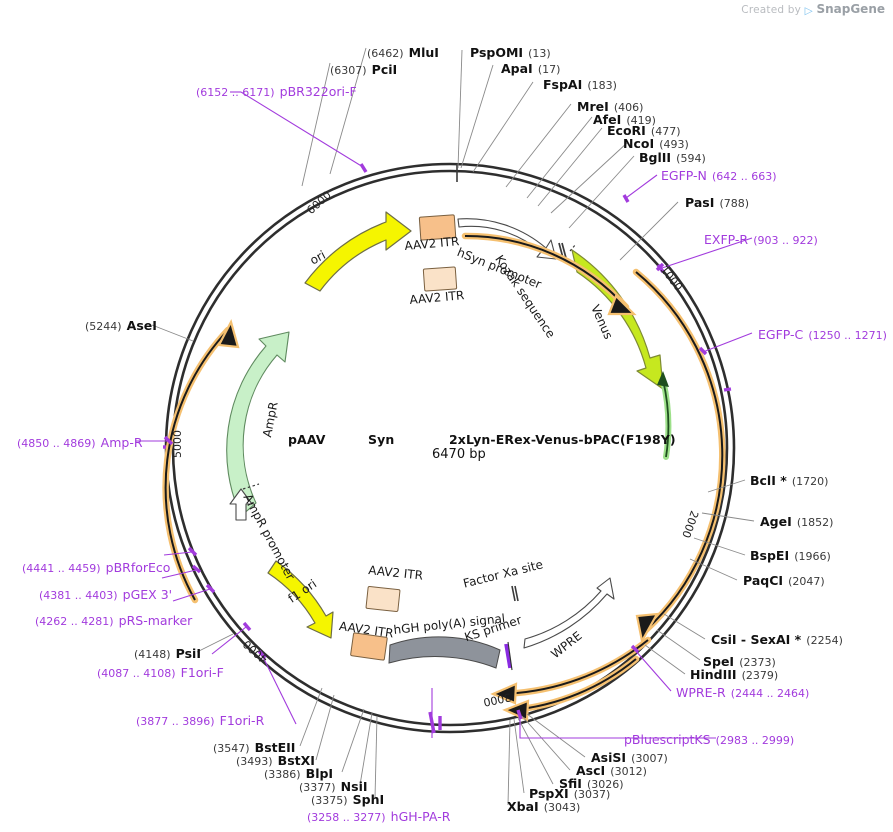 This screenshot has width=893, height=832. Describe the element at coordinates (497, 52) in the screenshot. I see `enzyme-name: PspOMI` at that location.